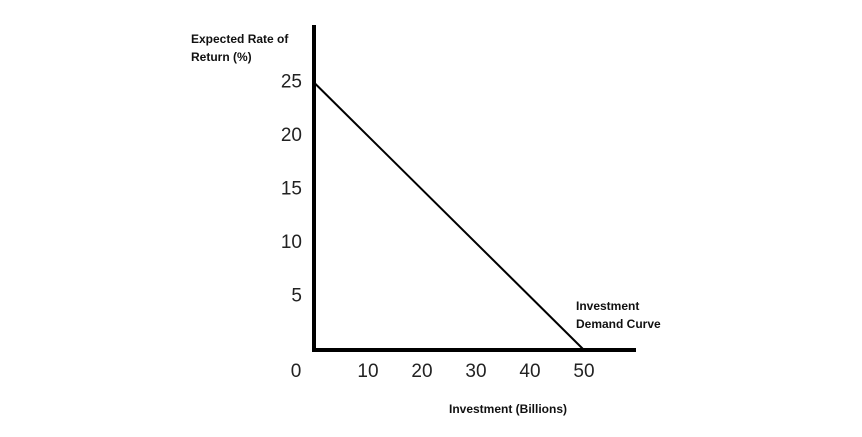 Image resolution: width=862 pixels, height=437 pixels. What do you see at coordinates (367, 371) in the screenshot?
I see `x-tick-label: 10` at bounding box center [367, 371].